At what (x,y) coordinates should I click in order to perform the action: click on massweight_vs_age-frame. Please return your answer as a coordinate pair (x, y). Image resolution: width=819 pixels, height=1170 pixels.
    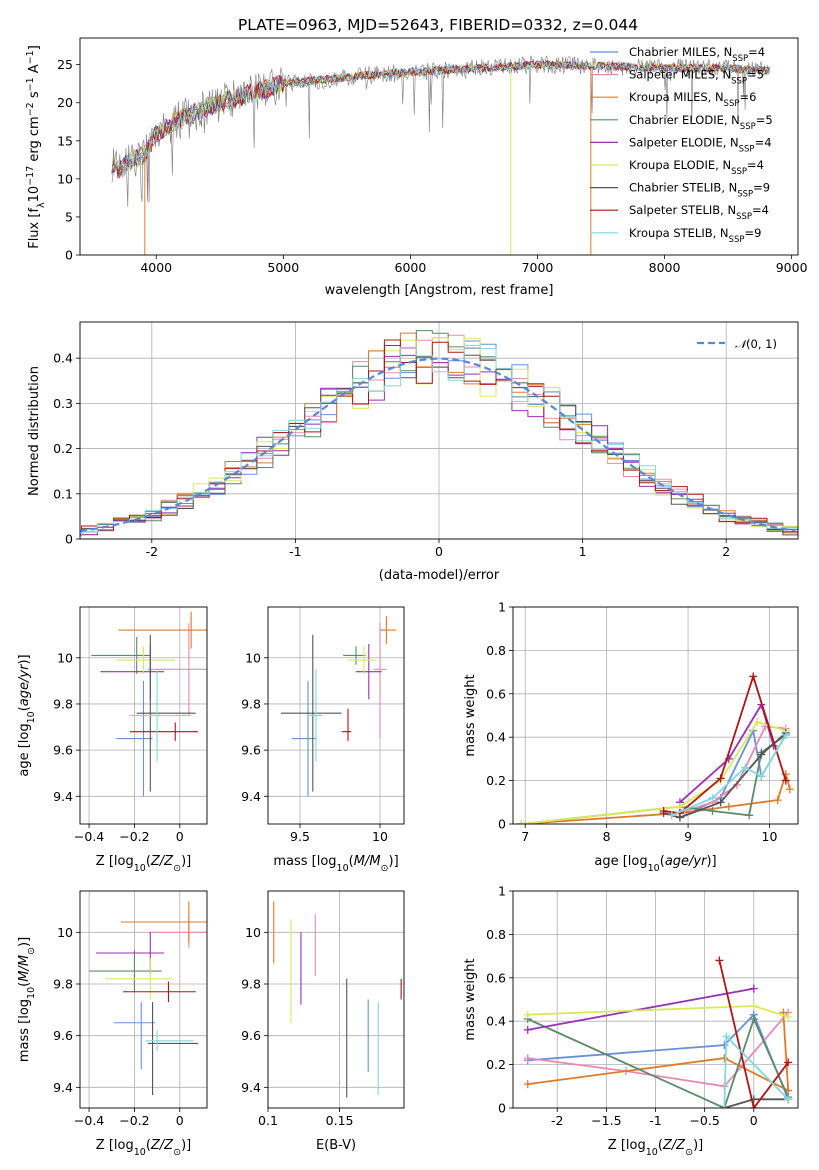
    Looking at the image, I should click on (655, 715).